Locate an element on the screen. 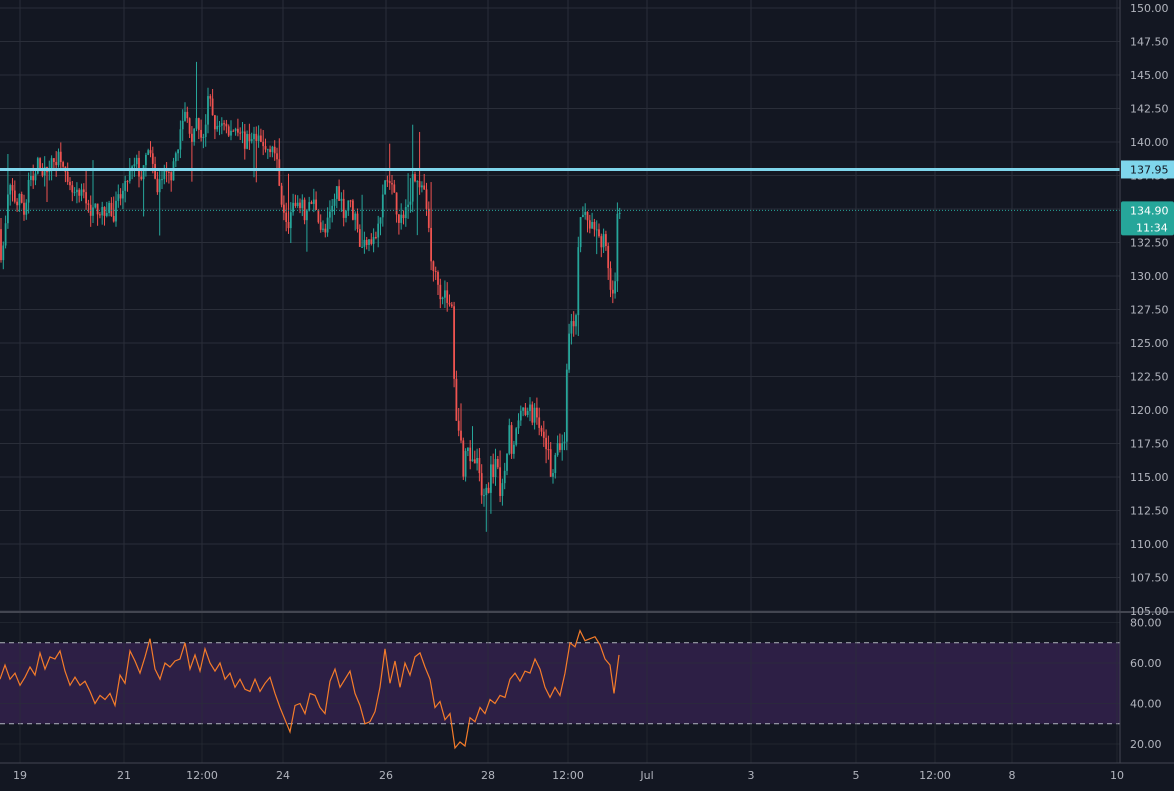 This screenshot has height=791, width=1174. price-tick-label: 122.50 is located at coordinates (1149, 377).